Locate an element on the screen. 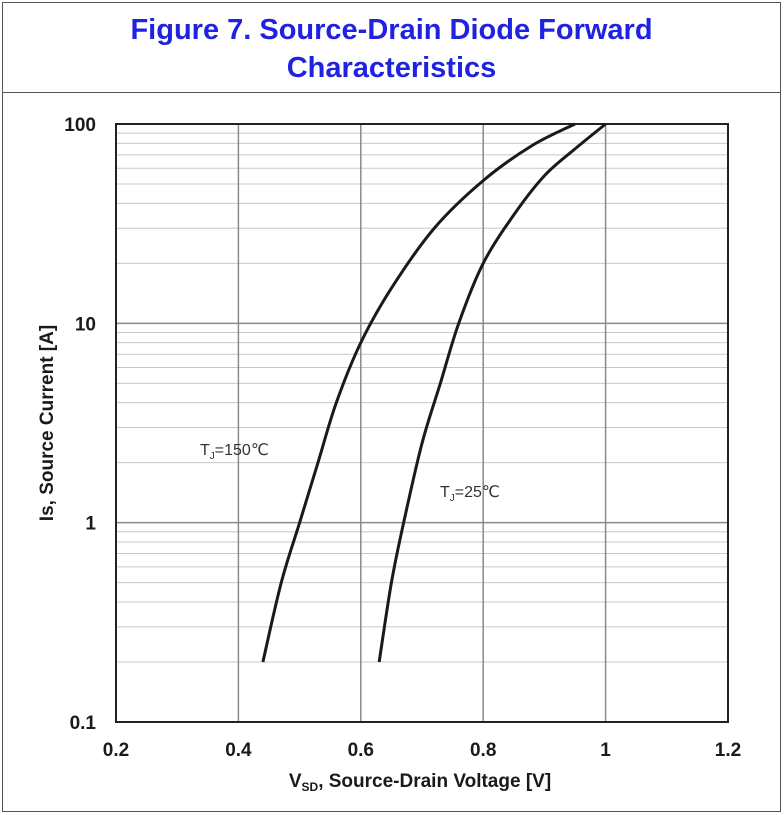  y-tick-label: 0.1 is located at coordinates (83, 723).